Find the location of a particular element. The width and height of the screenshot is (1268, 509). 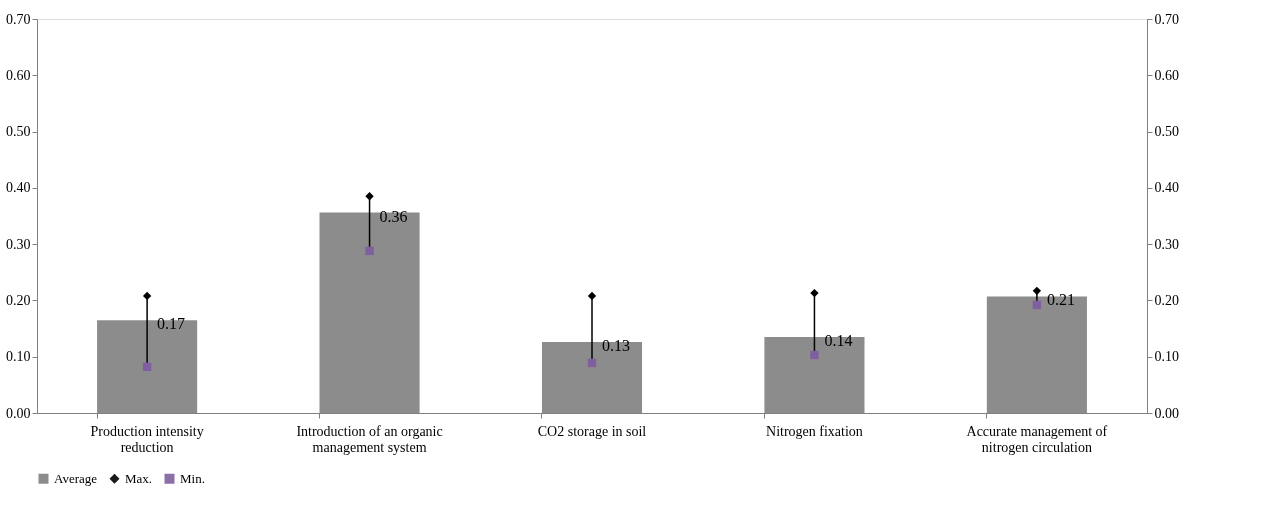

y-tick-label: 0.60 is located at coordinates (18, 75).